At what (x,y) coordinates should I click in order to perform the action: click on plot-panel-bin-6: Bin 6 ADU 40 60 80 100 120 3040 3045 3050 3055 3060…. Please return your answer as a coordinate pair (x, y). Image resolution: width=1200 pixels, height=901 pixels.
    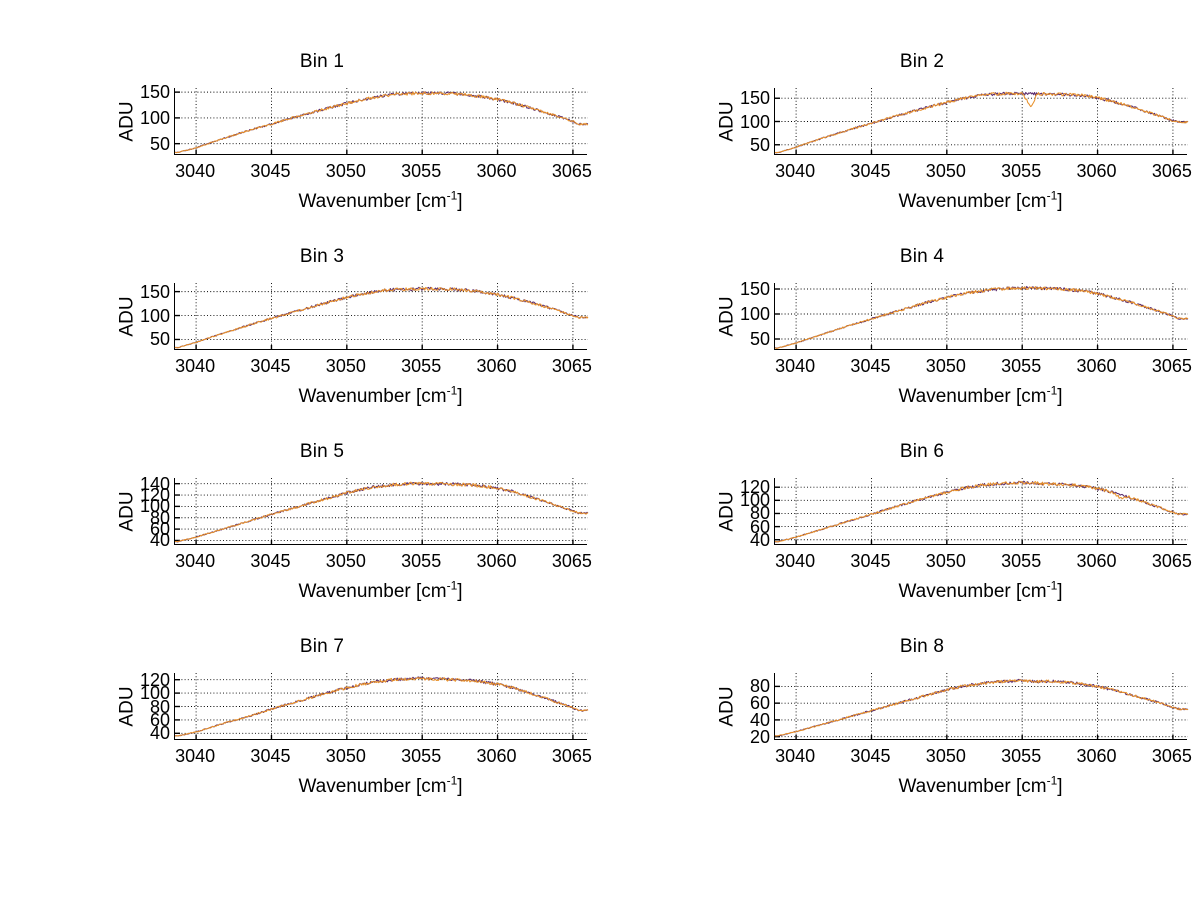
    Looking at the image, I should click on (911, 537).